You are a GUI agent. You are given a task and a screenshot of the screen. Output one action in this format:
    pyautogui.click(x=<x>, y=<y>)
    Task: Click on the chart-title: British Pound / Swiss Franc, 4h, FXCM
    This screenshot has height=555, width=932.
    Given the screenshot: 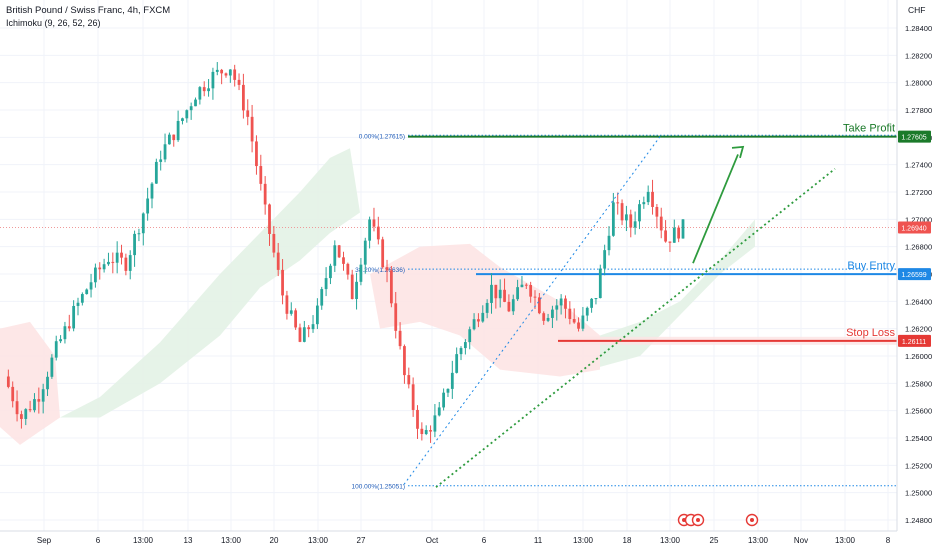 What is the action you would take?
    pyautogui.click(x=88, y=10)
    